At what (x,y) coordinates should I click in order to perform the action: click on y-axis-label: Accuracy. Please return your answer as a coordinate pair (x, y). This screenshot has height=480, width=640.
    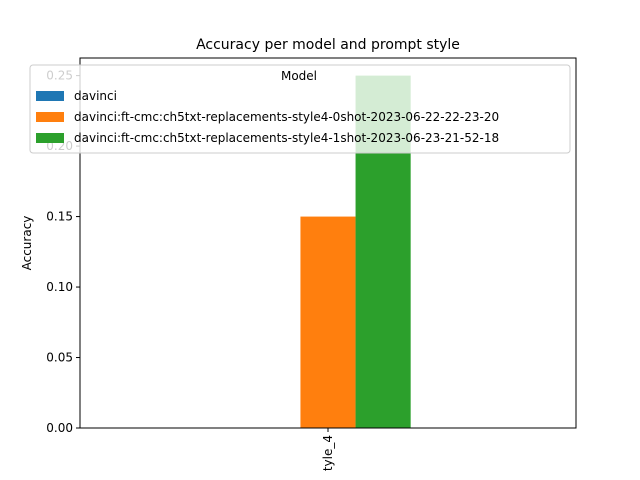
    Looking at the image, I should click on (27, 243).